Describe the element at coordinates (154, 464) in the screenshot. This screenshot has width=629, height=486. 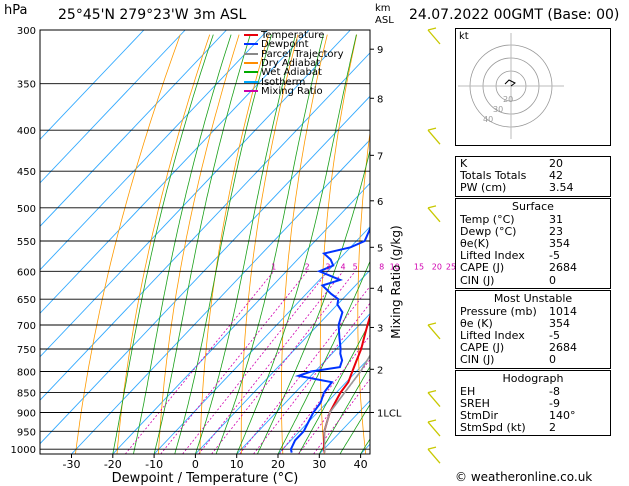
I see `temperature-tick-label: -10` at that location.